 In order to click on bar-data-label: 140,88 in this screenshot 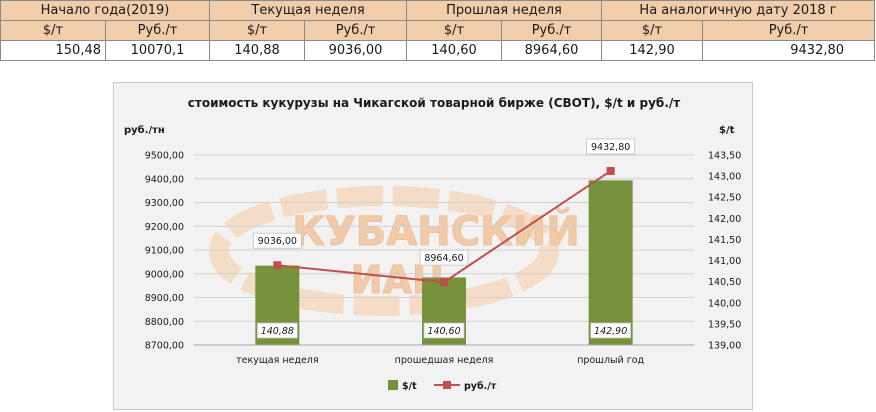, I will do `click(277, 331)`.